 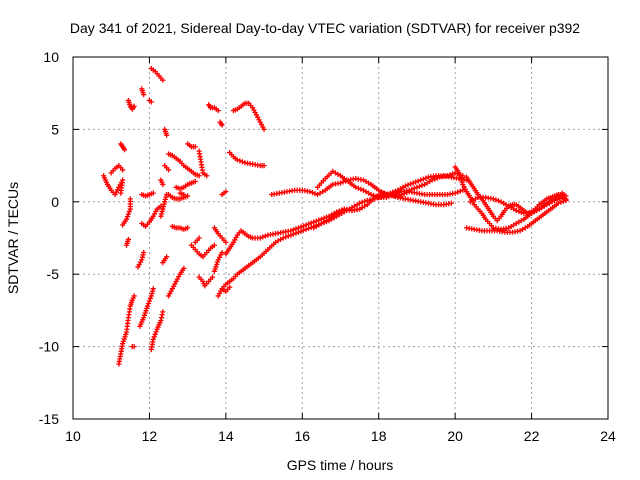 I want to click on x-axis-label: GPS time / hours, so click(x=340, y=465).